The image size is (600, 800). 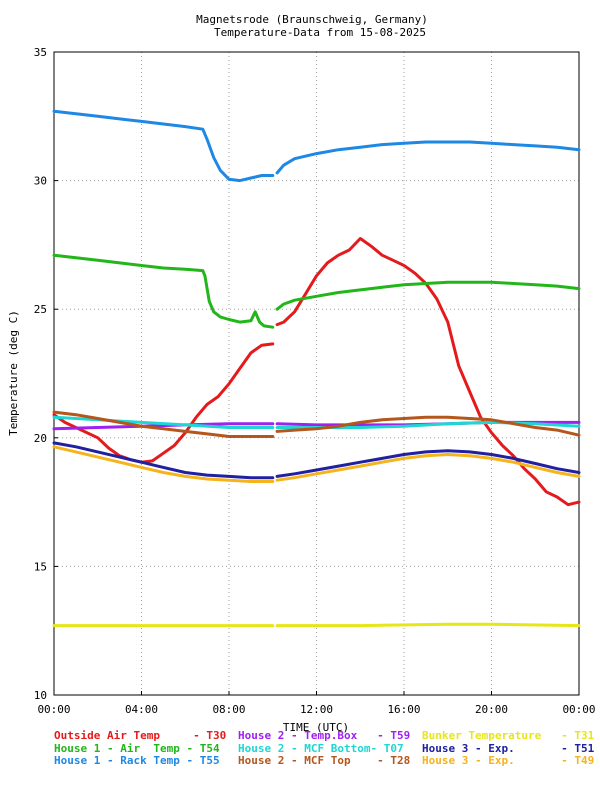 What do you see at coordinates (40, 181) in the screenshot?
I see `y-tick-label: 30` at bounding box center [40, 181].